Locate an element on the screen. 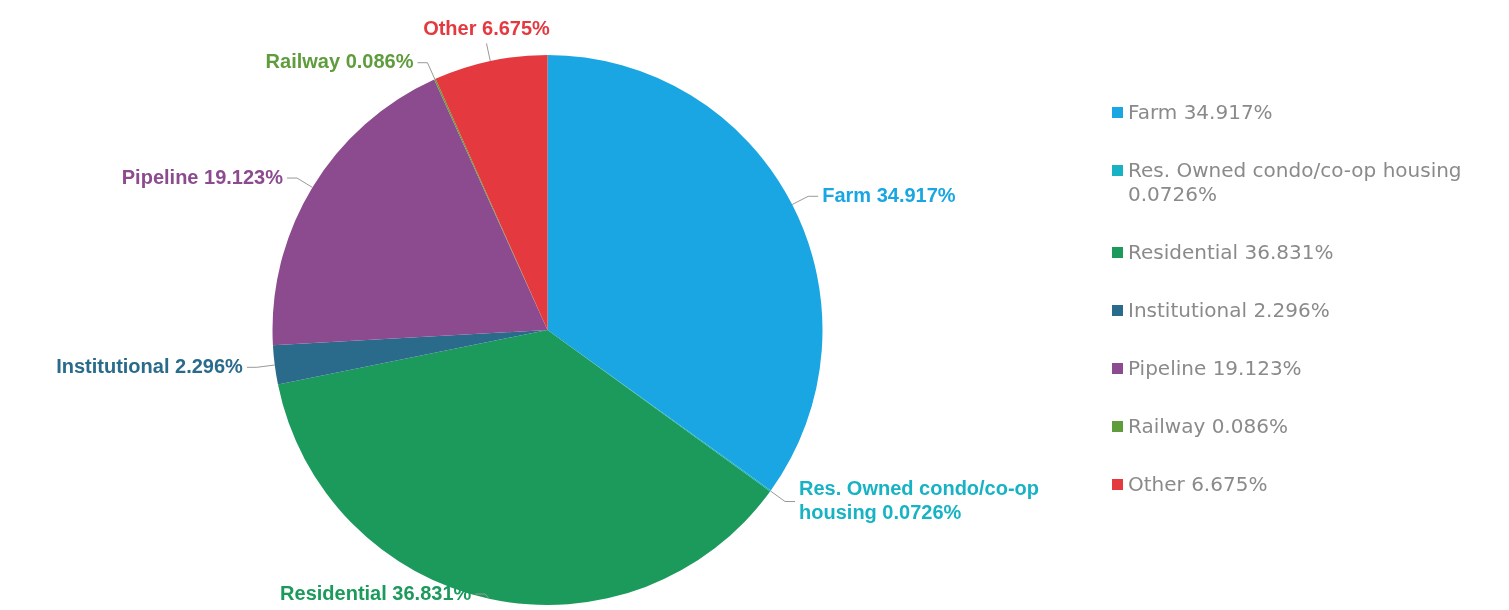  legend-label: Farm 34.917% is located at coordinates (1200, 112).